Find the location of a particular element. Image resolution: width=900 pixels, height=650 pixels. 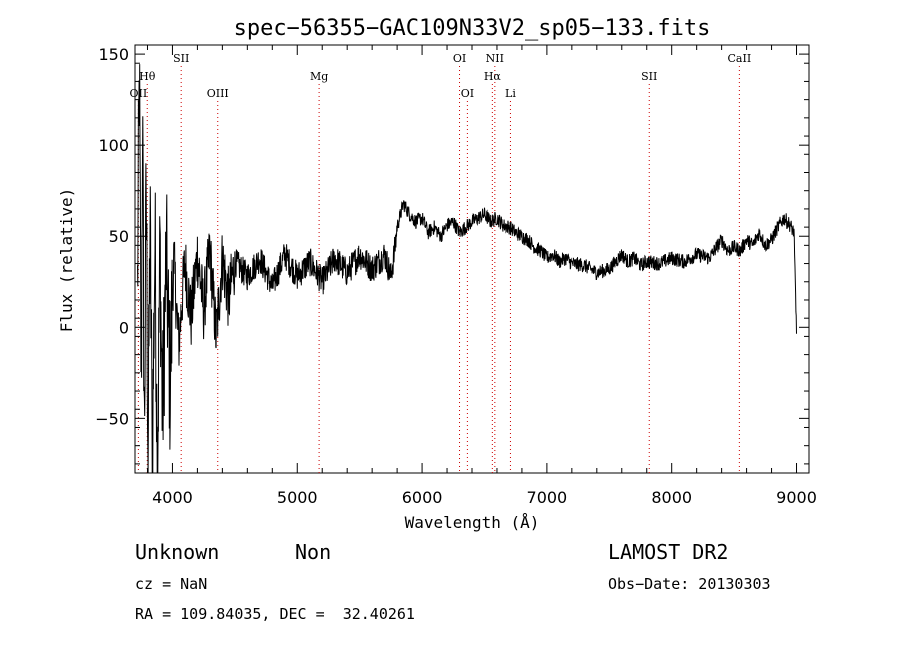

spectral-subclass: Non is located at coordinates (313, 552).